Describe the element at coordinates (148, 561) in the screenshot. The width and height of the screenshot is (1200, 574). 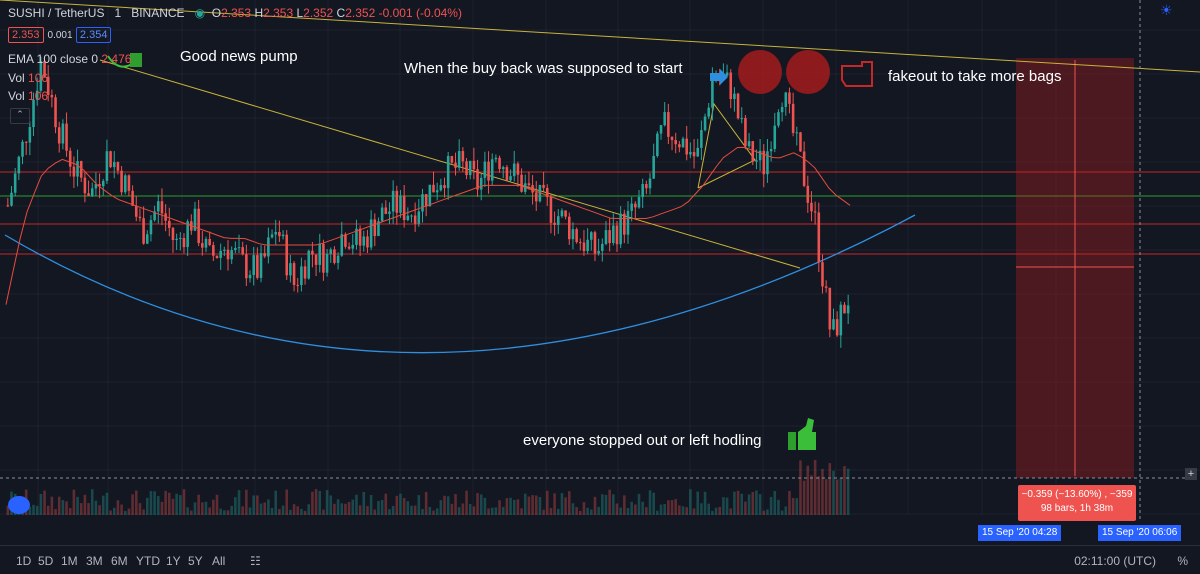
I see `range-ytd: YTD` at that location.